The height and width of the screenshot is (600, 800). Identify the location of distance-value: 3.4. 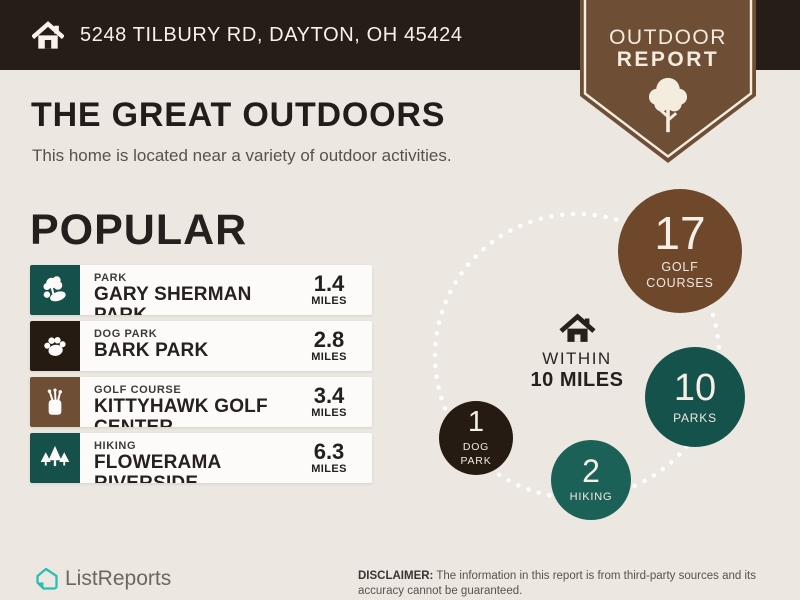
(329, 395).